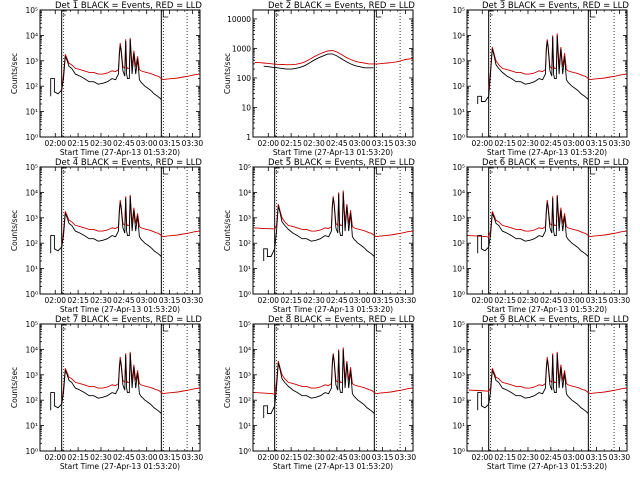  I want to click on y-tick-label: 1, so click(248, 137).